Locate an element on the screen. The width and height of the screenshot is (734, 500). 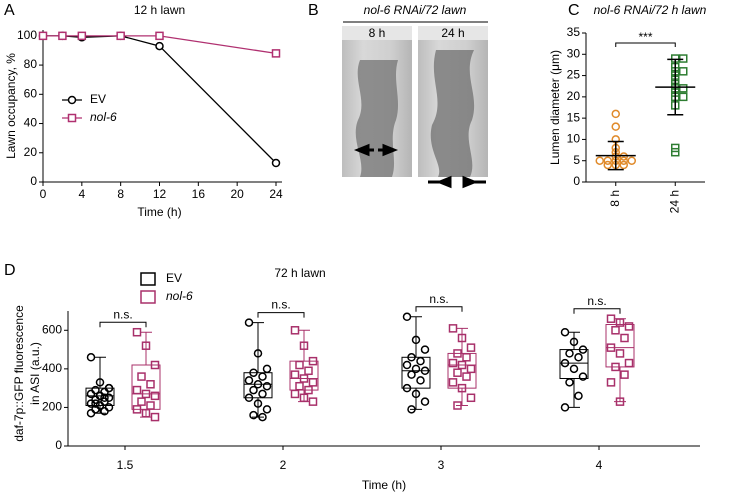
y-tick-label: 200 is located at coordinates (52, 407).